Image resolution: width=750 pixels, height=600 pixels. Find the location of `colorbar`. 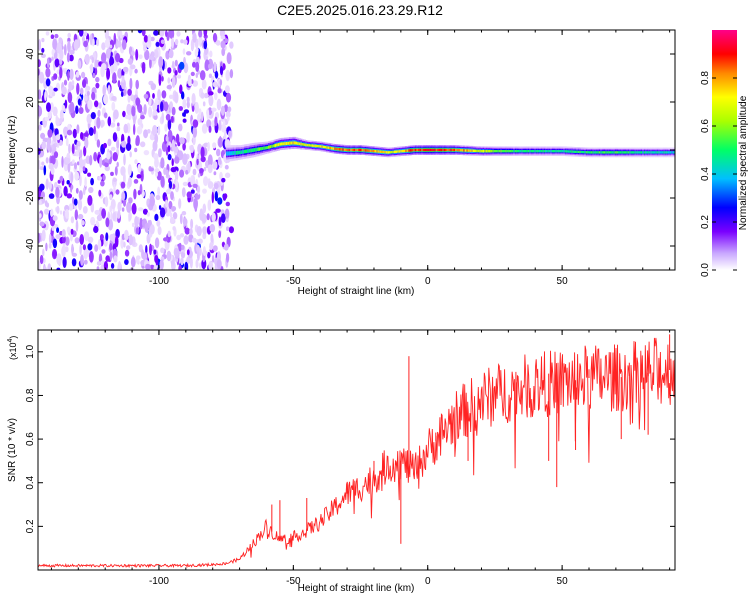

colorbar is located at coordinates (724, 150).